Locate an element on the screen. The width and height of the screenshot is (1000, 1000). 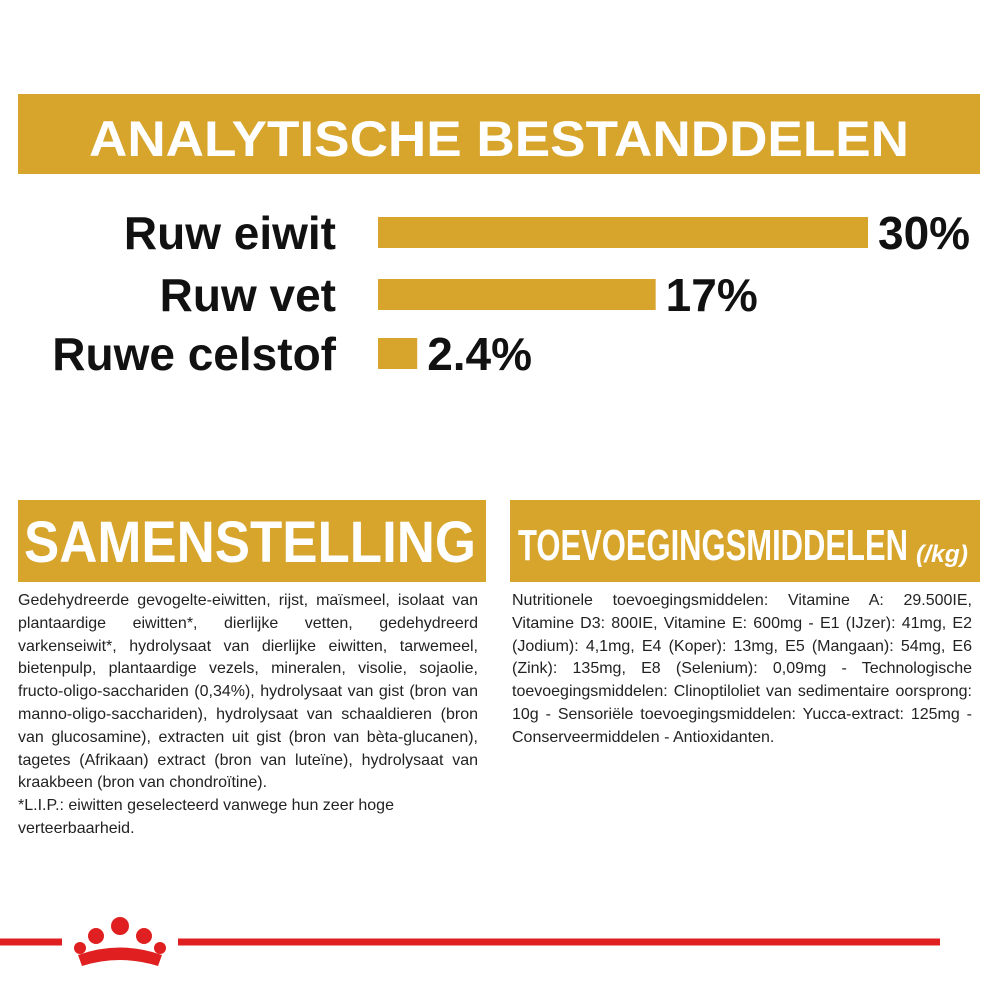
section-title: TOEVOEGINGSMIDDELEN is located at coordinates (713, 545).